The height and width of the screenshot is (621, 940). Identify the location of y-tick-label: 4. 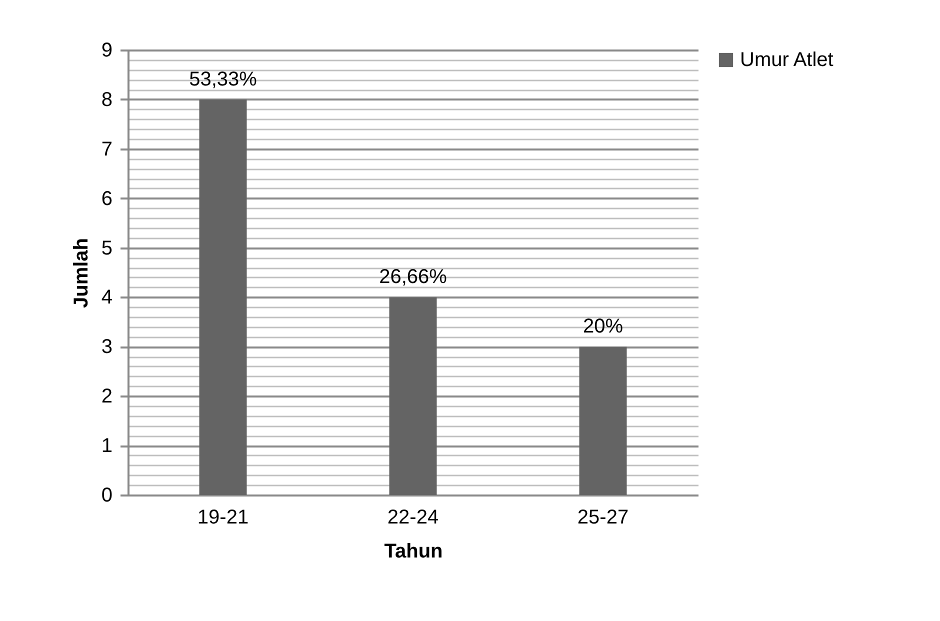
(106, 297).